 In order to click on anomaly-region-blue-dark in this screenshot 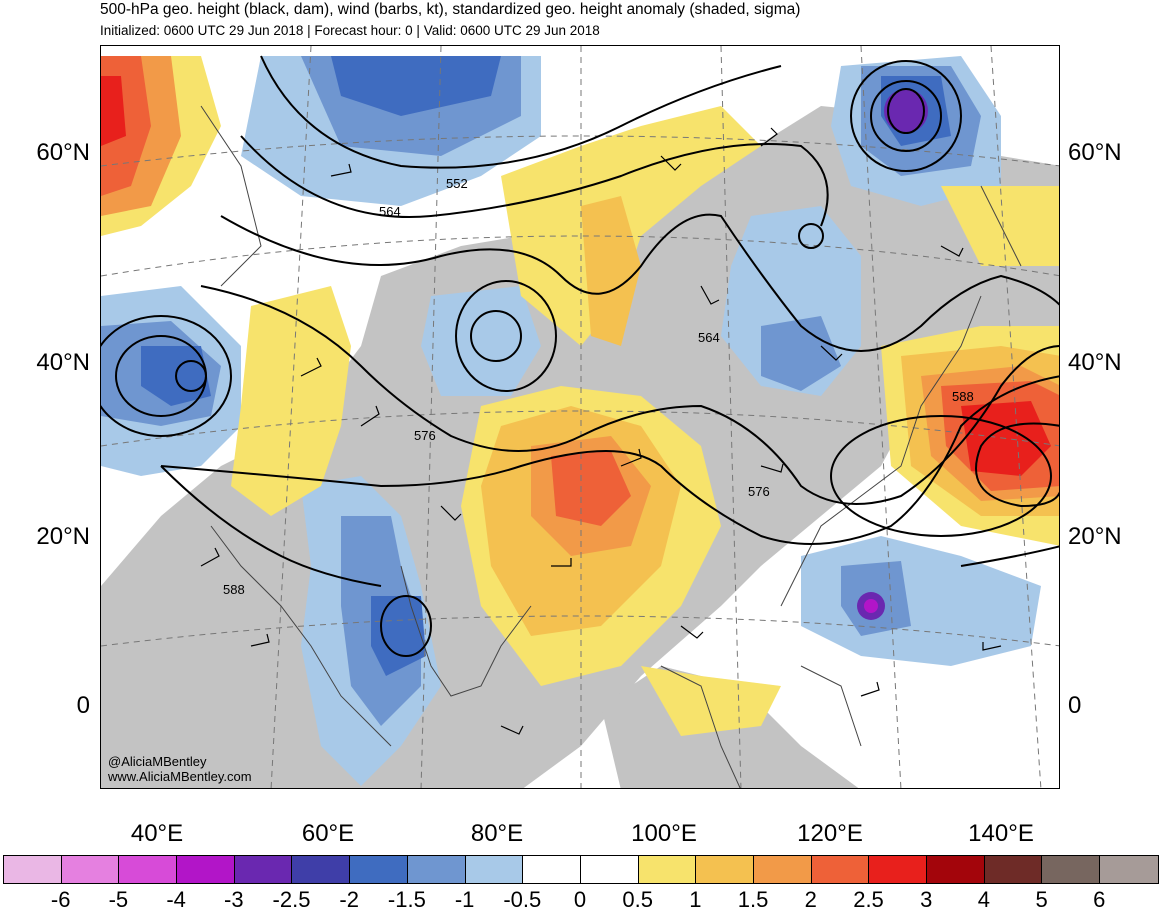, I will do `click(416, 86)`.